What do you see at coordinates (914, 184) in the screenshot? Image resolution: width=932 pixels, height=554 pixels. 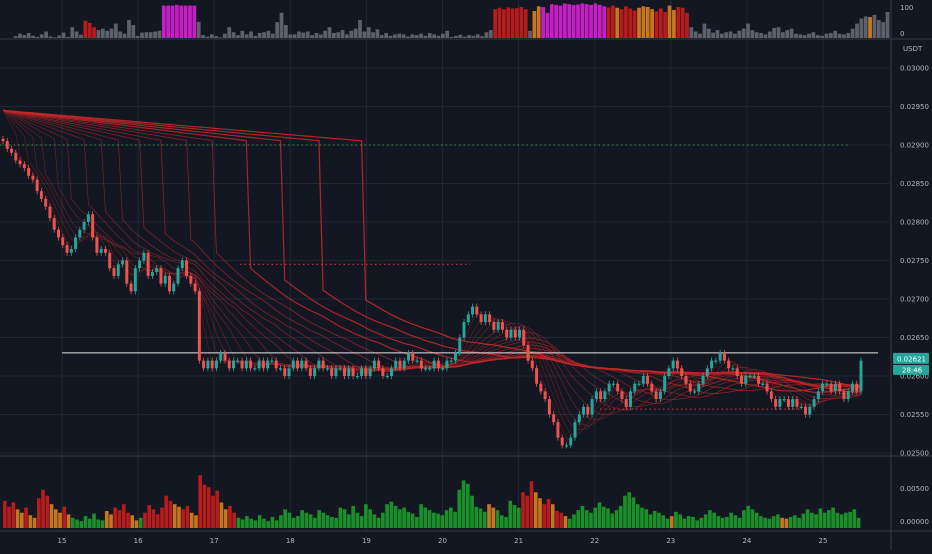 I see `price-tick-label: 0.02850` at bounding box center [914, 184].